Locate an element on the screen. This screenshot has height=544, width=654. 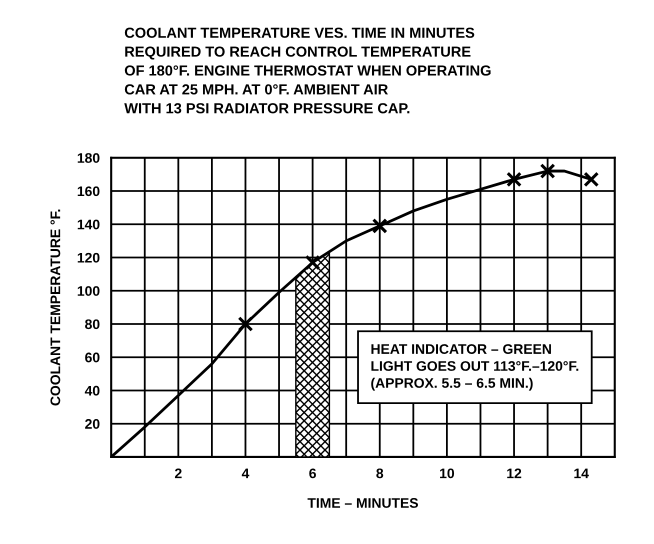
x-tick-label: 14 is located at coordinates (581, 473).